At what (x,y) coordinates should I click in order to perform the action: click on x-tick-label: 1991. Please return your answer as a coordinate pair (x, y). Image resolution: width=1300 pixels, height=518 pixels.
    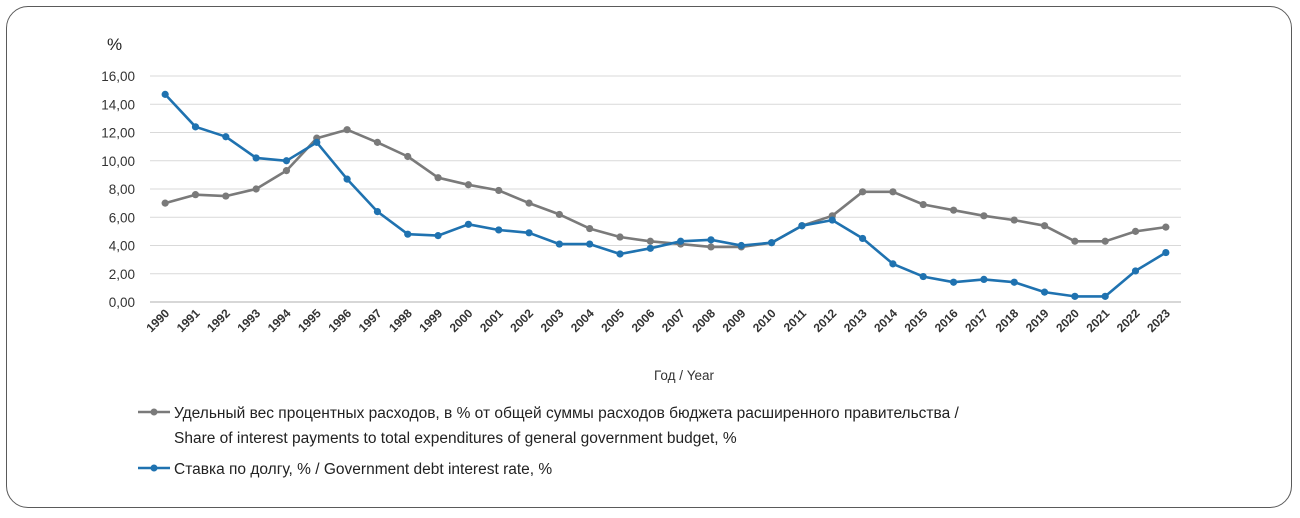
    Looking at the image, I should click on (188, 320).